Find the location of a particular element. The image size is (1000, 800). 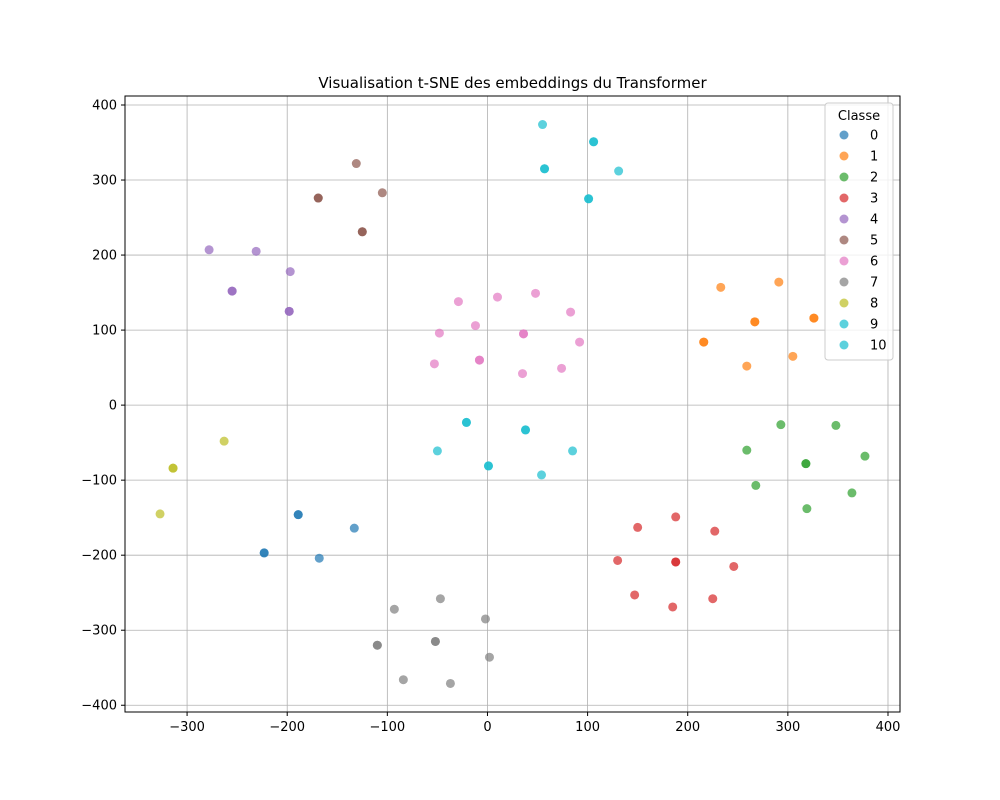

y-tick-label: 100 is located at coordinates (104, 331).